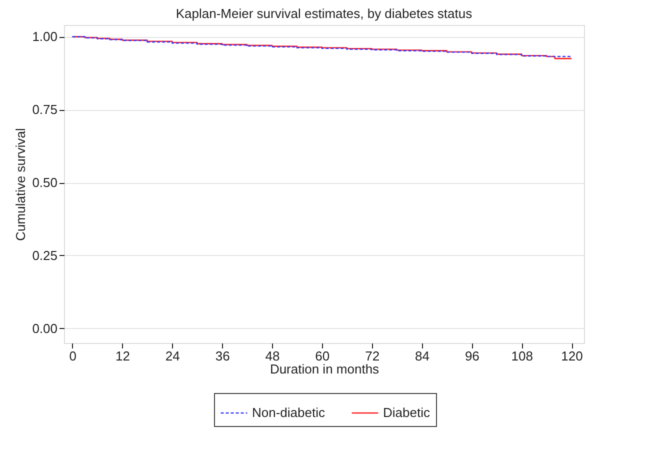 The width and height of the screenshot is (651, 464). What do you see at coordinates (45, 255) in the screenshot?
I see `y-tick-label: 0.25` at bounding box center [45, 255].